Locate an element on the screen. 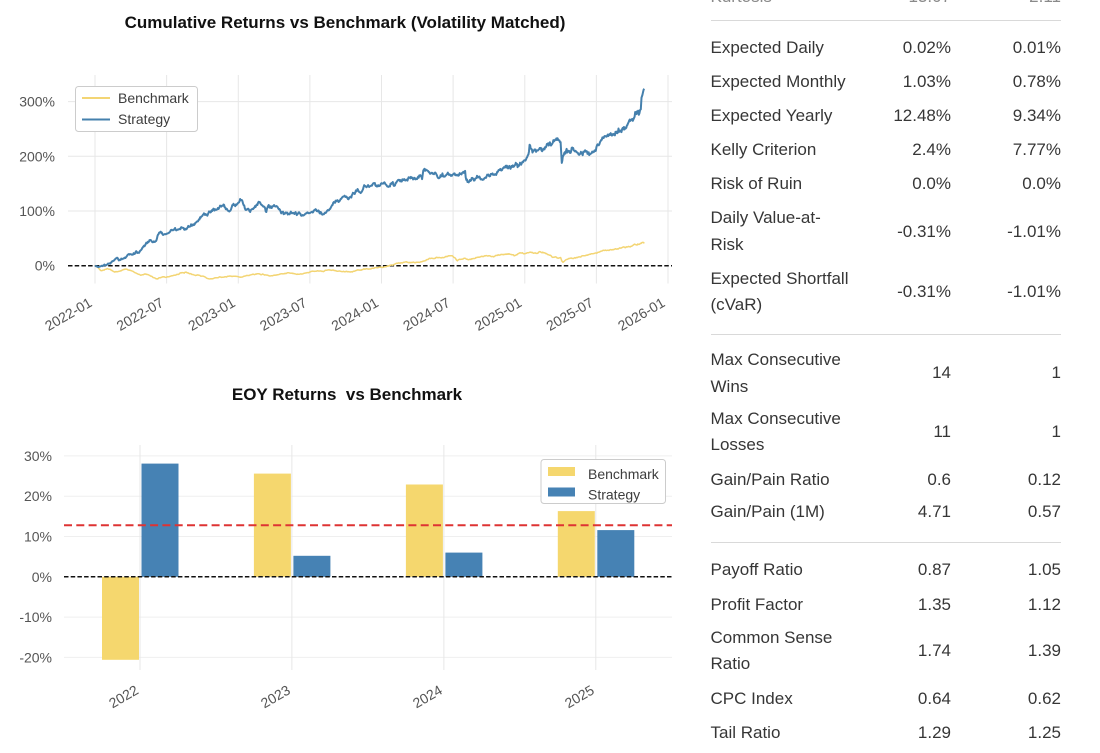  svg-text: 2023-07 is located at coordinates (283, 314).